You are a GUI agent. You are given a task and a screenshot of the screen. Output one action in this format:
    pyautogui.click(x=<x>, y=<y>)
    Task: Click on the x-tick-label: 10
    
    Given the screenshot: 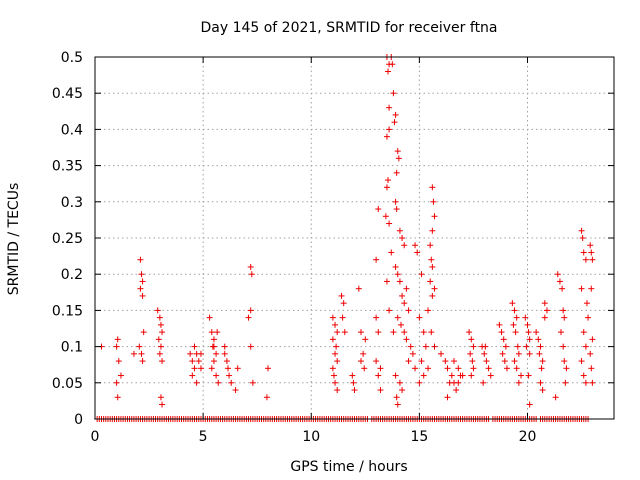 What is the action you would take?
    pyautogui.click(x=311, y=437)
    